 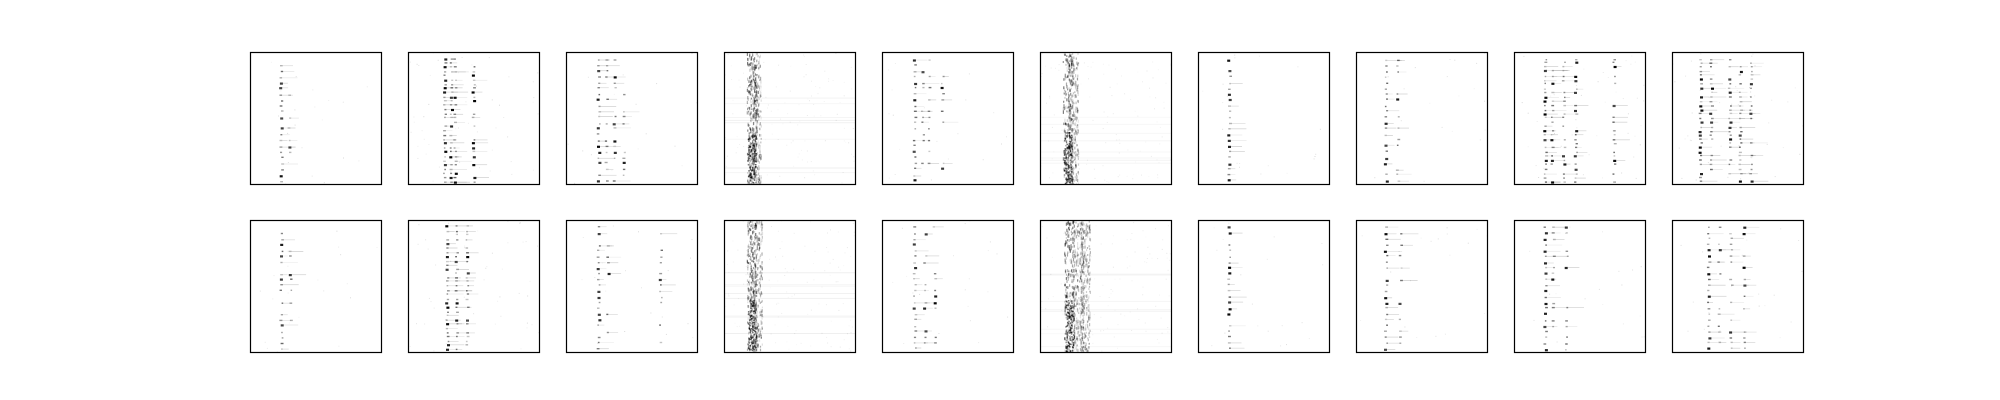 I want to click on panel-frame, so click(x=1580, y=118).